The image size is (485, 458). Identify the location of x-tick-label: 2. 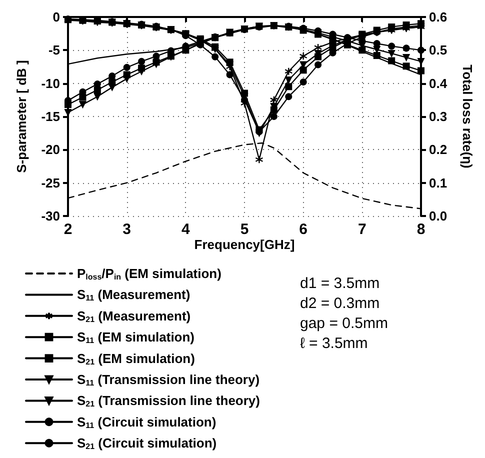
(68, 229).